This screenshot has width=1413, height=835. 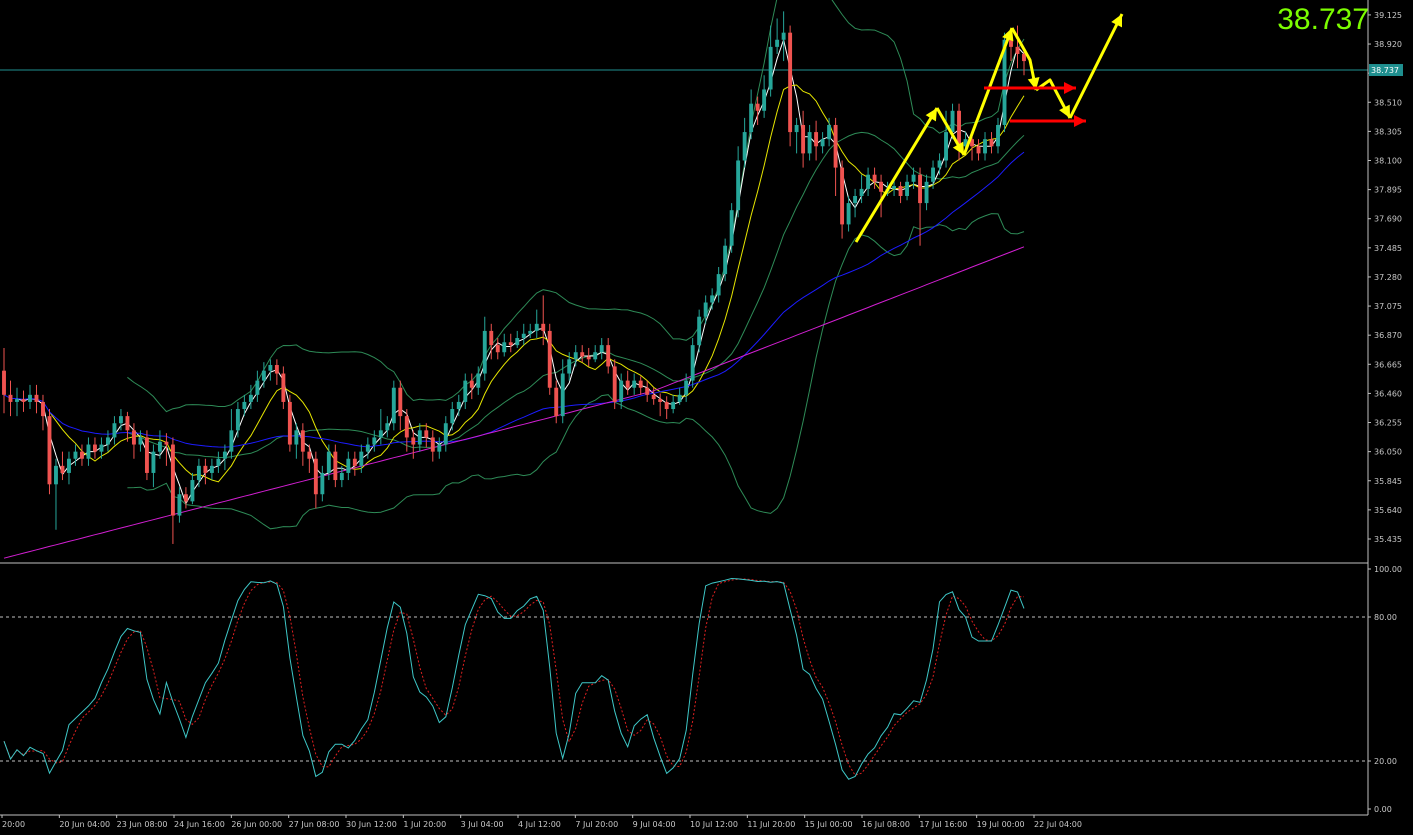 What do you see at coordinates (1383, 809) in the screenshot?
I see `stoch-tick-label: 0.00` at bounding box center [1383, 809].